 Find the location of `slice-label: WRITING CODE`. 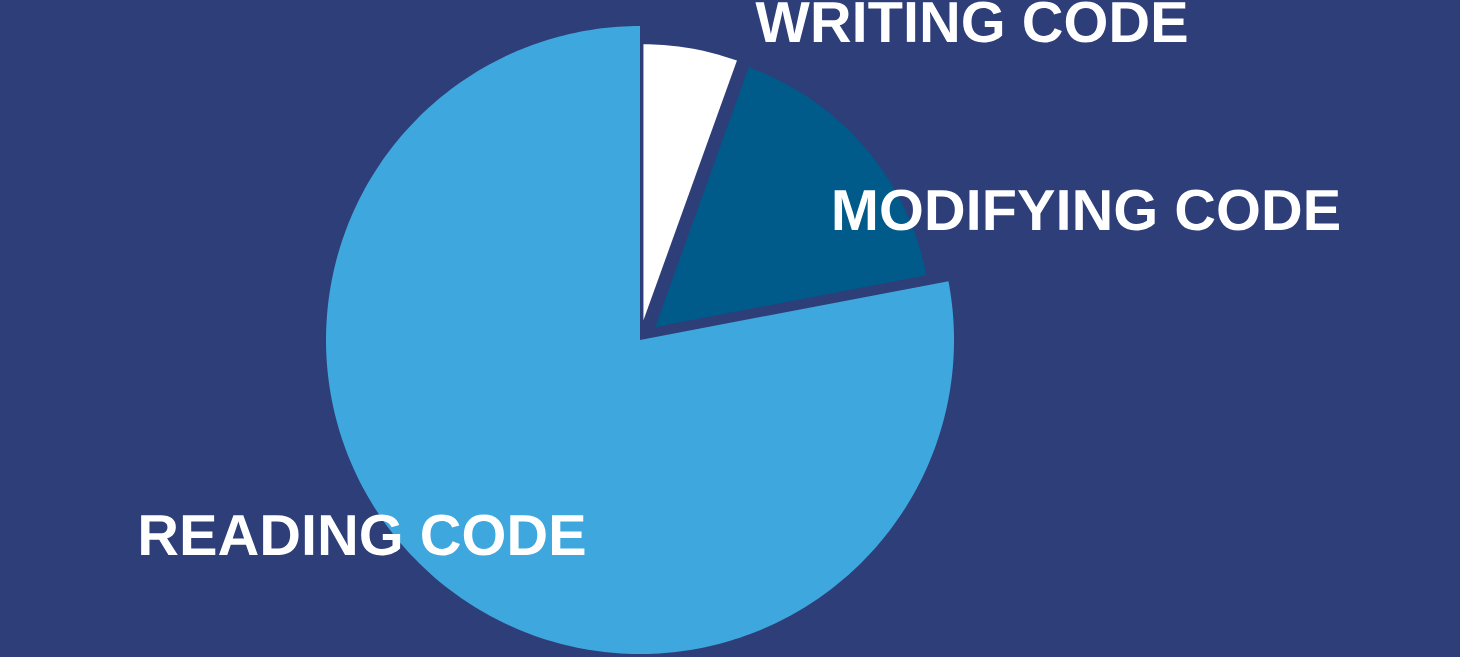

slice-label: WRITING CODE is located at coordinates (971, 22).